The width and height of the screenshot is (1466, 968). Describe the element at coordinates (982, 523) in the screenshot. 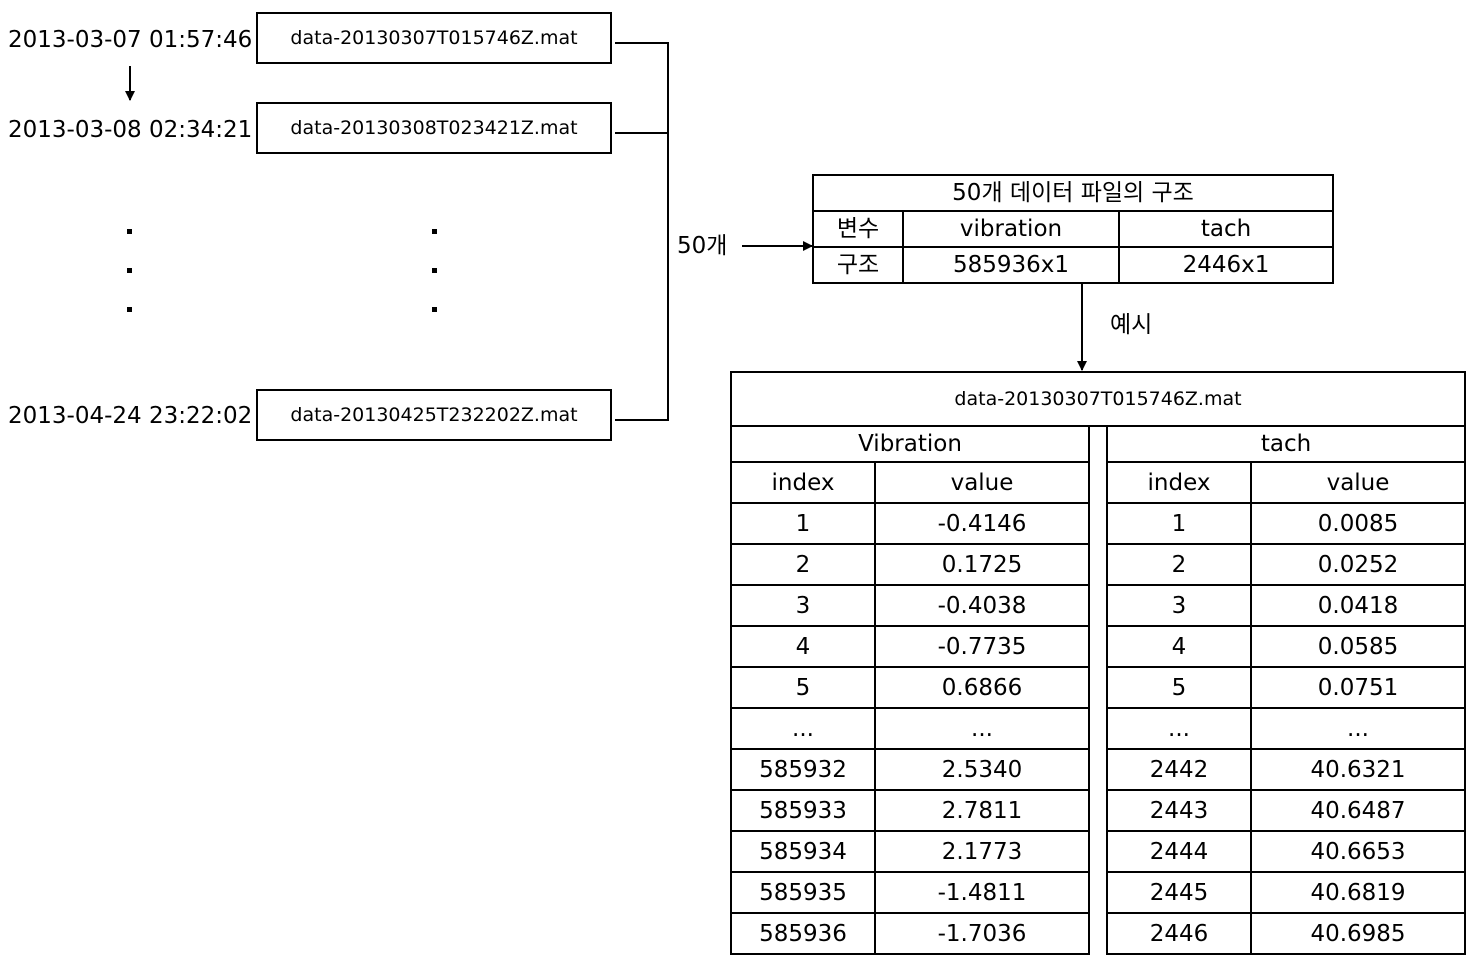

I see `value-cell: -0.4146` at that location.